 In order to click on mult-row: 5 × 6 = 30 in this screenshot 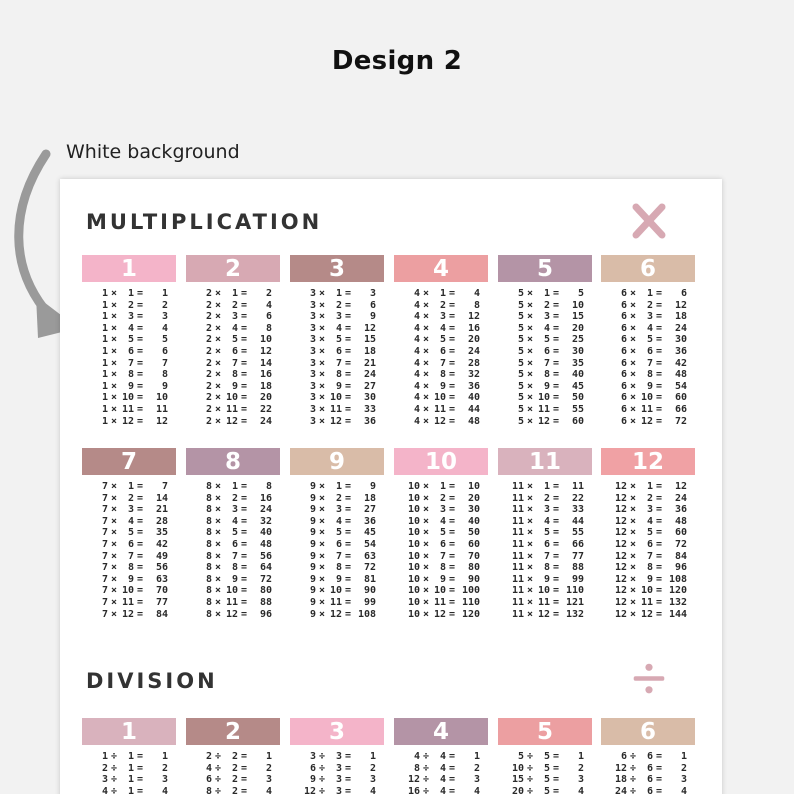, I will do `click(545, 352)`.